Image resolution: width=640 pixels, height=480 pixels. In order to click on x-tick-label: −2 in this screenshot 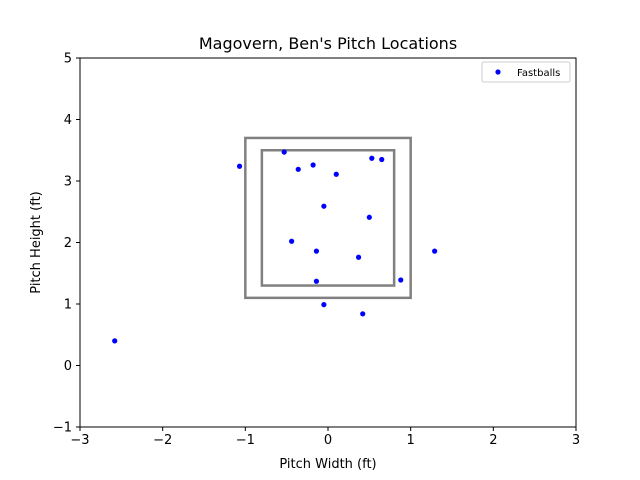, I will do `click(162, 440)`.